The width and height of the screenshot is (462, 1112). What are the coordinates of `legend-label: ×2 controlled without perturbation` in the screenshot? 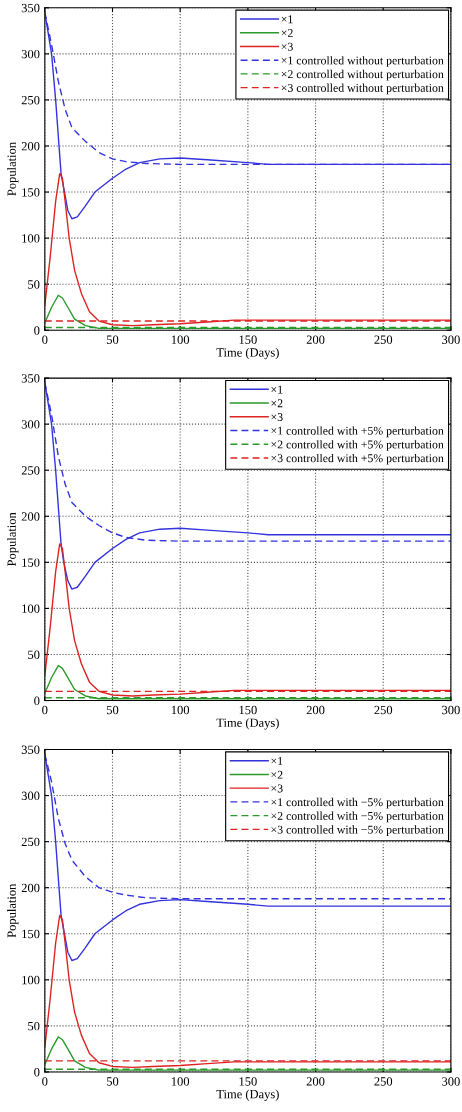 It's located at (362, 75).